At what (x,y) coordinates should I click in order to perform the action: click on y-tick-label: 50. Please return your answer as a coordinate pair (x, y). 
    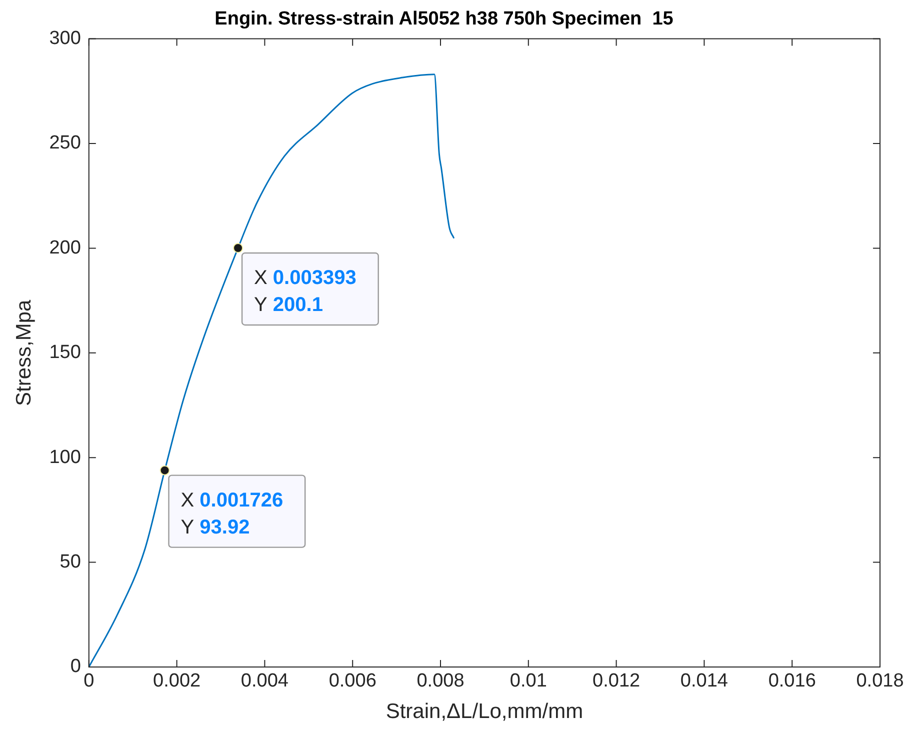
    Looking at the image, I should click on (70, 562).